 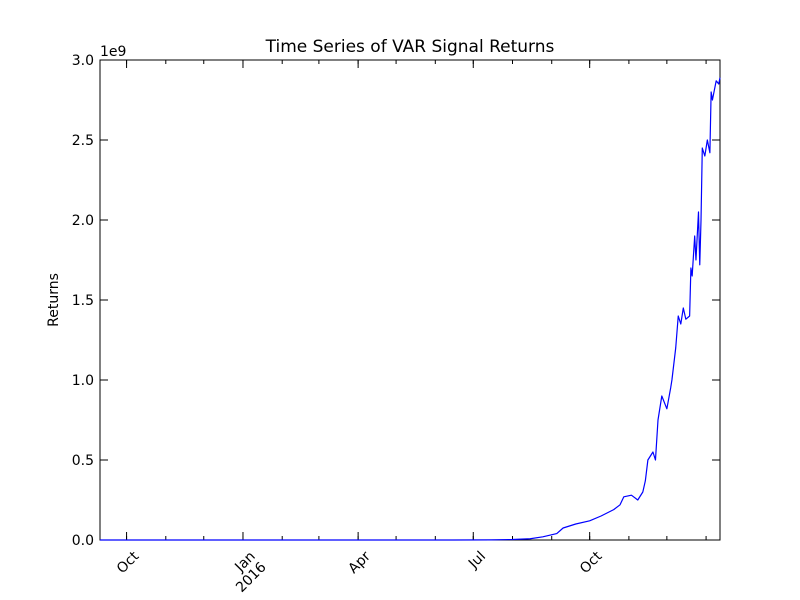 I want to click on y-tick-label: 0.5, so click(x=83, y=461).